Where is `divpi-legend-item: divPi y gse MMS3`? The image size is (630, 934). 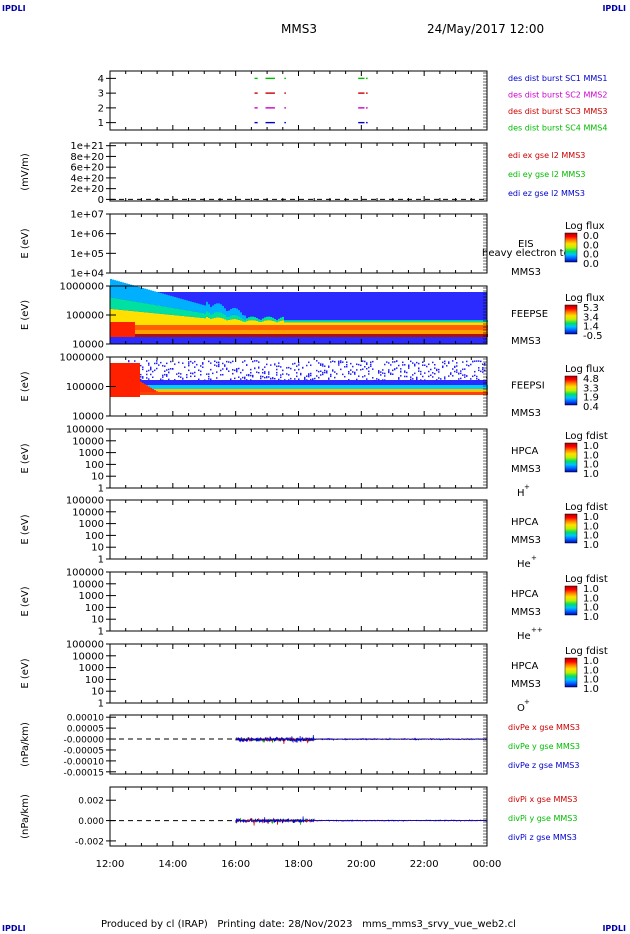 divpi-legend-item: divPi y gse MMS3 is located at coordinates (542, 818).